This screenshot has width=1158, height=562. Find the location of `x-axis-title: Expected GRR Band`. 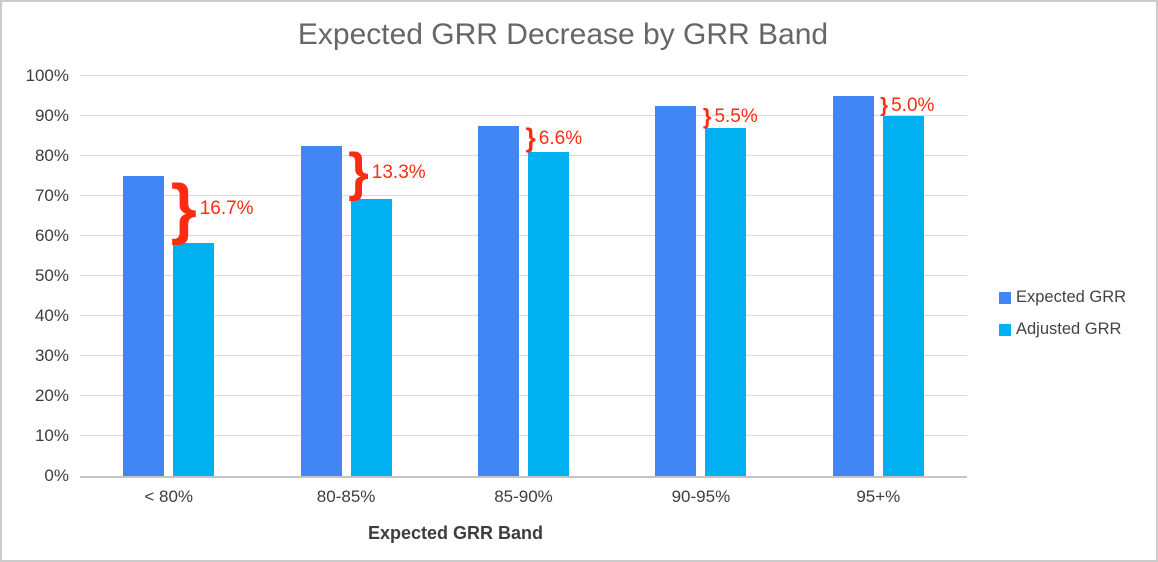

x-axis-title: Expected GRR Band is located at coordinates (455, 533).